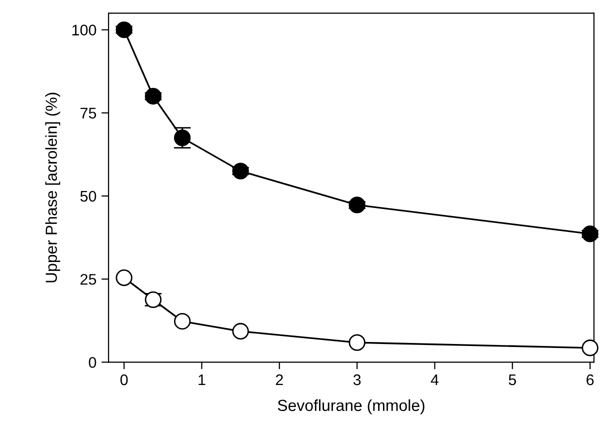 The height and width of the screenshot is (439, 603). What do you see at coordinates (357, 380) in the screenshot?
I see `x-tick-label: 3` at bounding box center [357, 380].